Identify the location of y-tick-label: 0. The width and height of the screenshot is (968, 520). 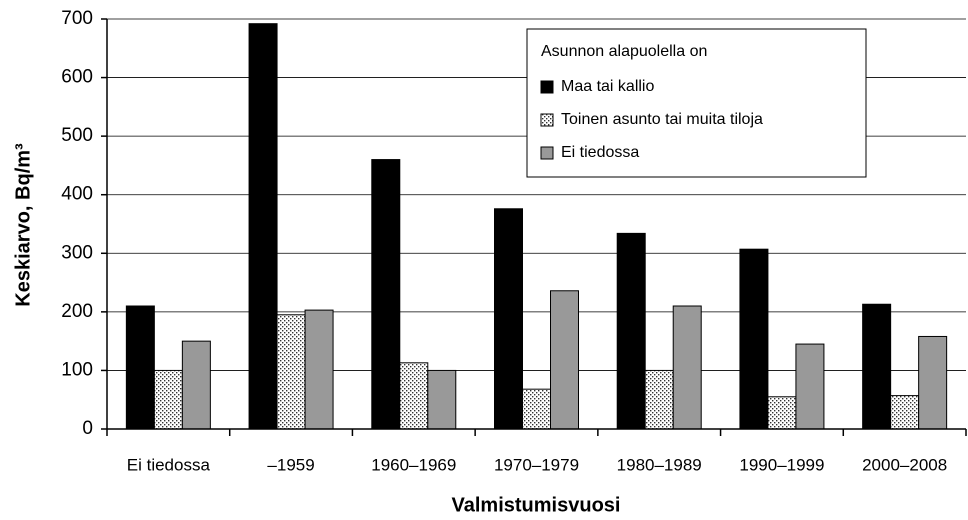
(87, 428).